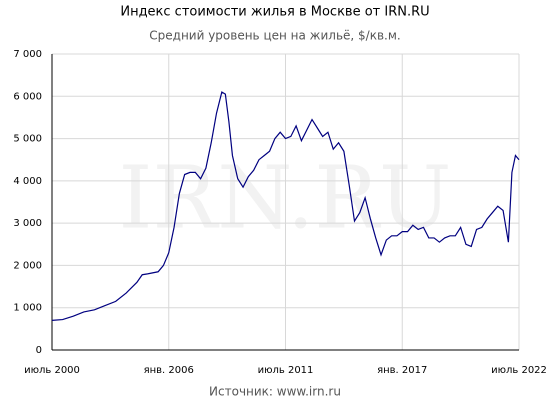 The height and width of the screenshot is (404, 550). Describe the element at coordinates (27, 181) in the screenshot. I see `y-tick-label: 4 000` at that location.